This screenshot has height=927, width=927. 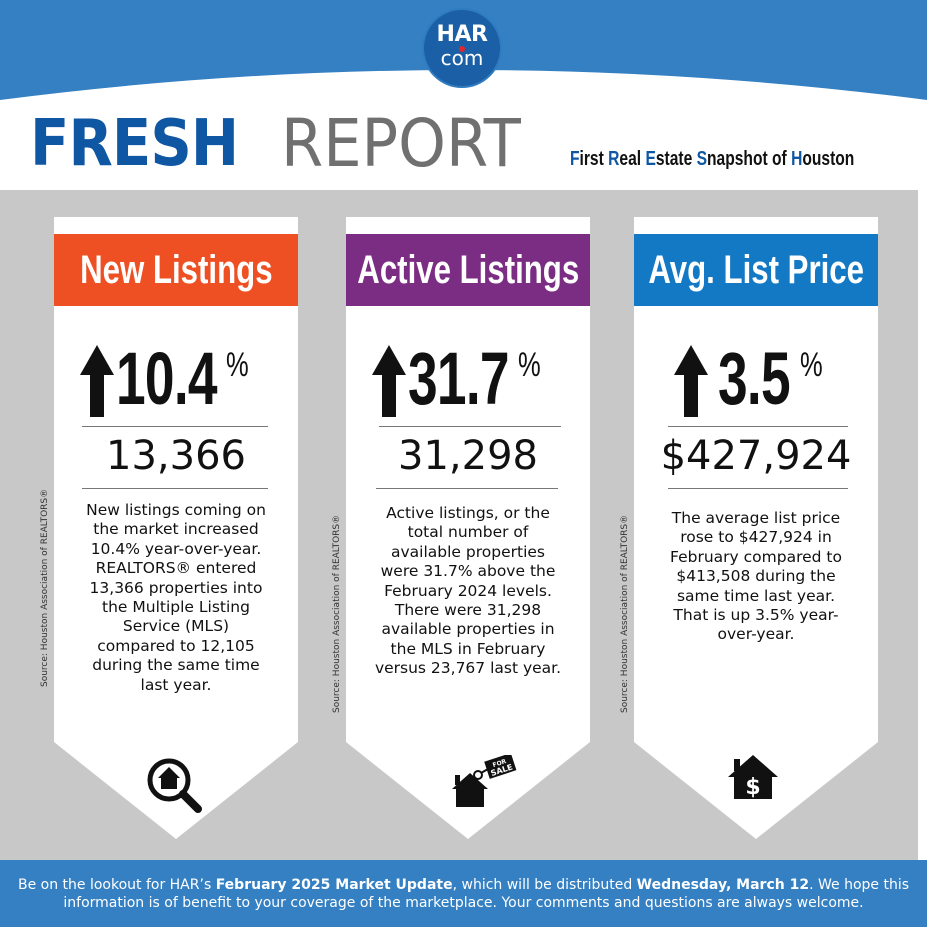 I want to click on logo-dot, so click(x=462, y=49).